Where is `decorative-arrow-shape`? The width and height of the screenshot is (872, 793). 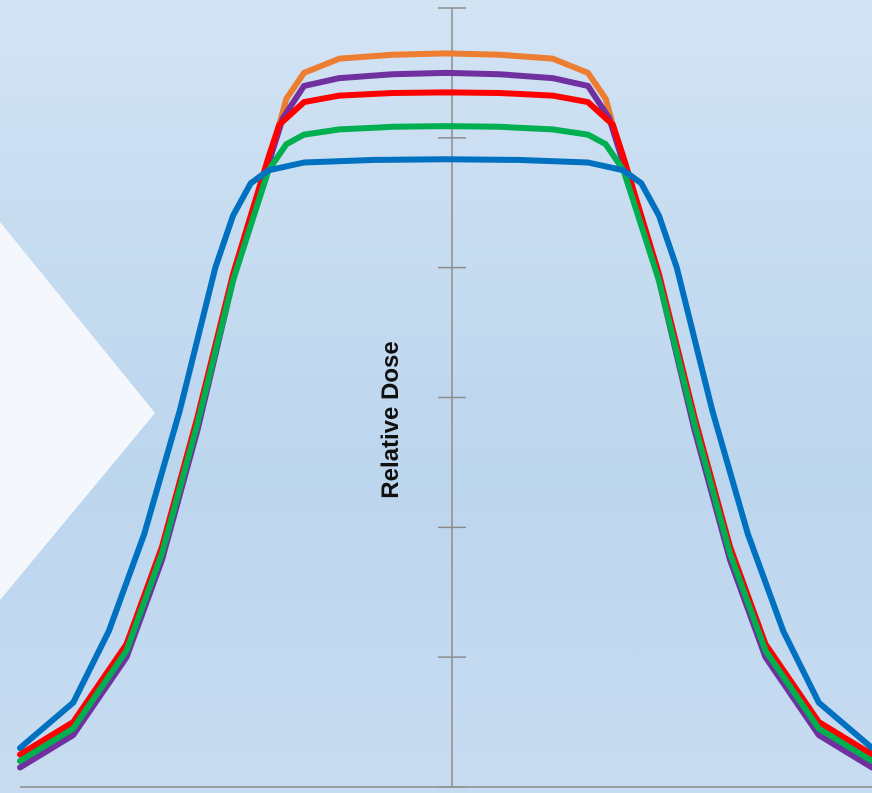
decorative-arrow-shape is located at coordinates (77, 411).